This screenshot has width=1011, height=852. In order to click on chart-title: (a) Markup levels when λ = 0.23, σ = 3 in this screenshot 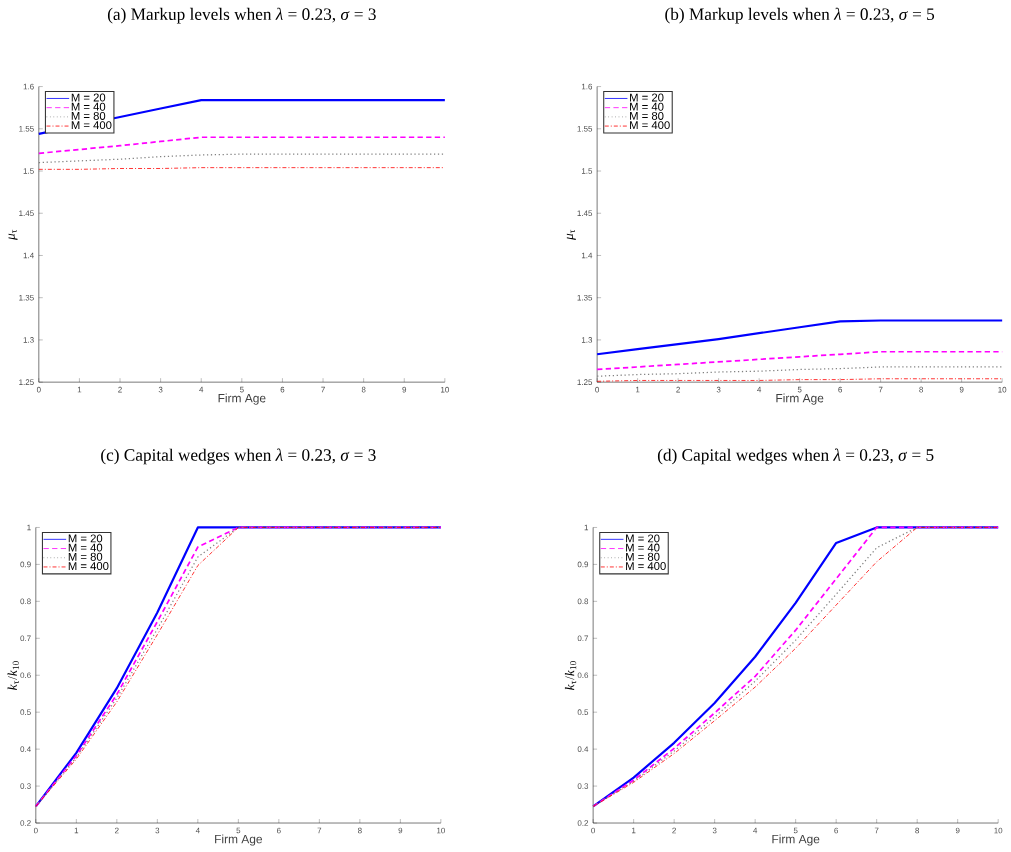, I will do `click(241, 15)`.